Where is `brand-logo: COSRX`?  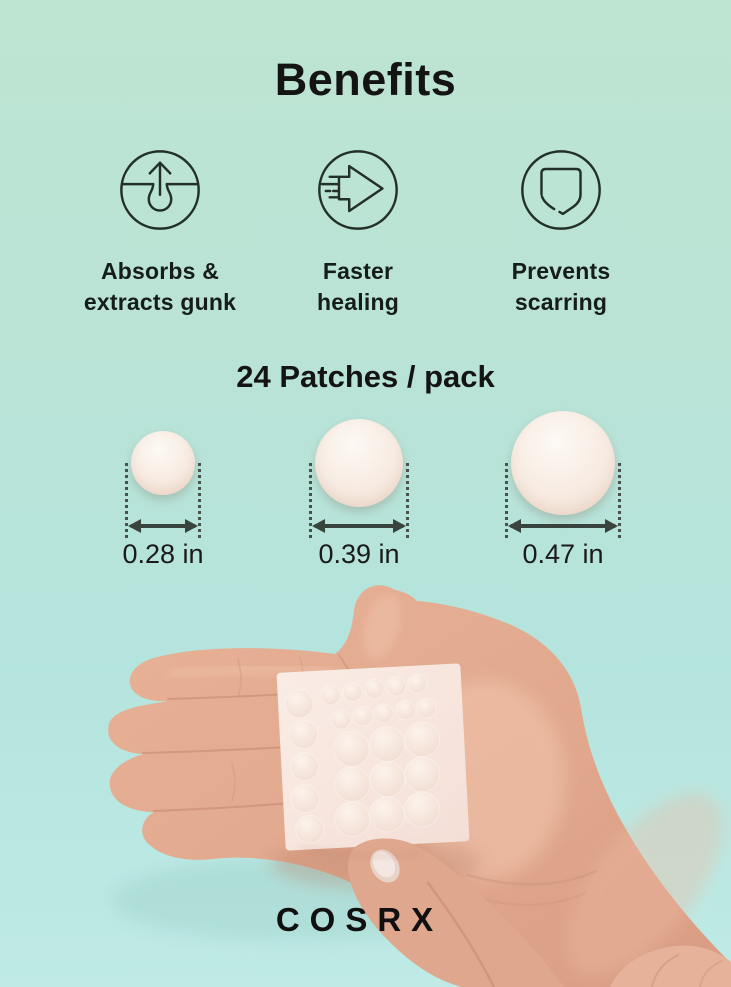 brand-logo: COSRX is located at coordinates (359, 919).